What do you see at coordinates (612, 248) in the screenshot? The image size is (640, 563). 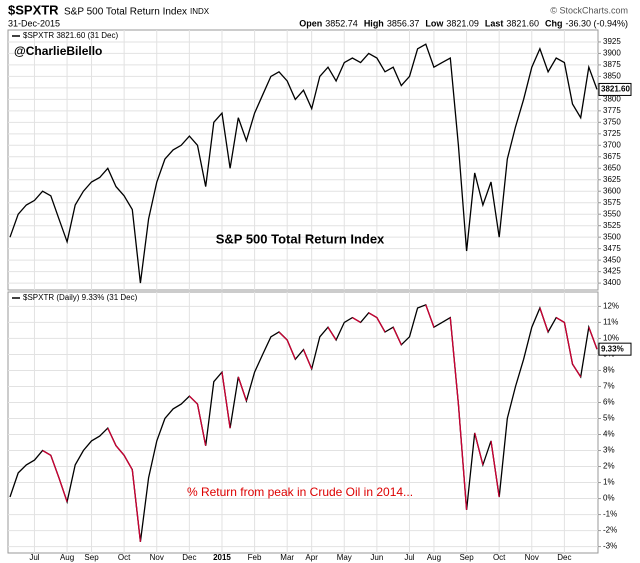 I see `y-tick-label: 3475` at bounding box center [612, 248].